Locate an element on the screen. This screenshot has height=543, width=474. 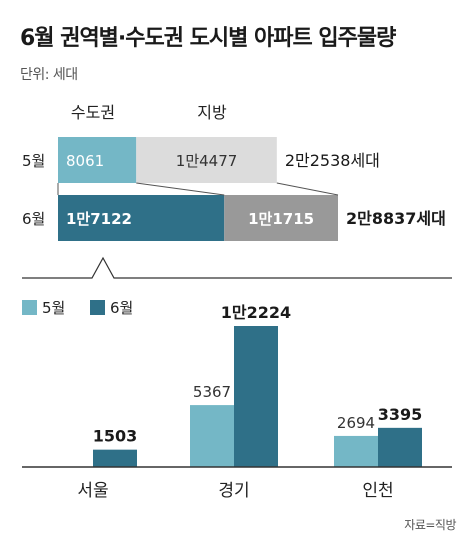
data-label-may: 5367 is located at coordinates (212, 392).